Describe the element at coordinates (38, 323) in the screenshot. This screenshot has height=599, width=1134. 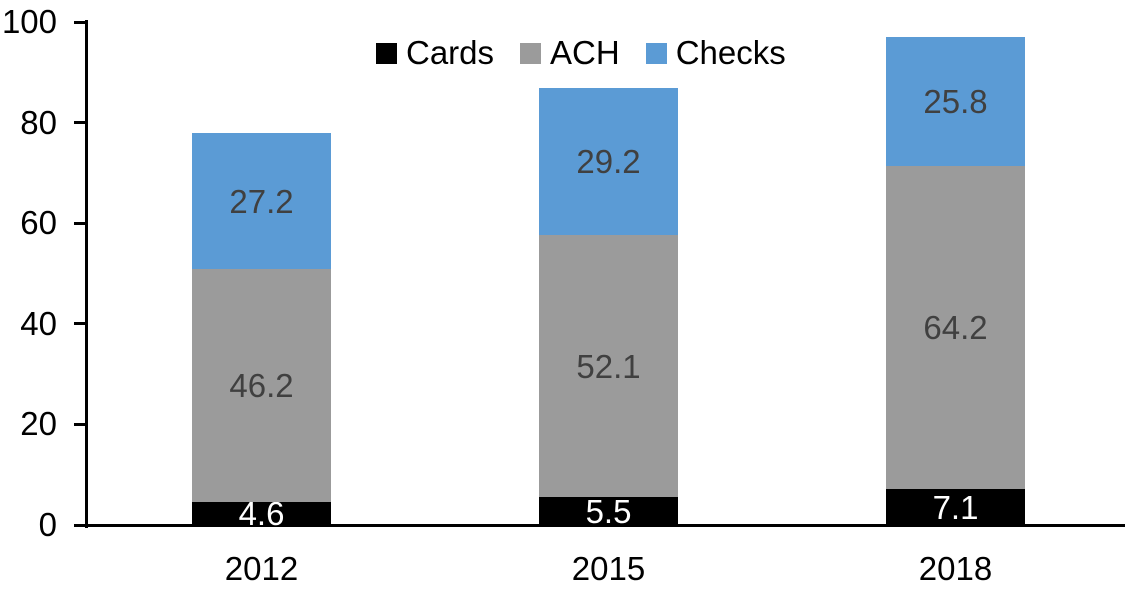
I see `y-axis-tick-label: 40` at that location.